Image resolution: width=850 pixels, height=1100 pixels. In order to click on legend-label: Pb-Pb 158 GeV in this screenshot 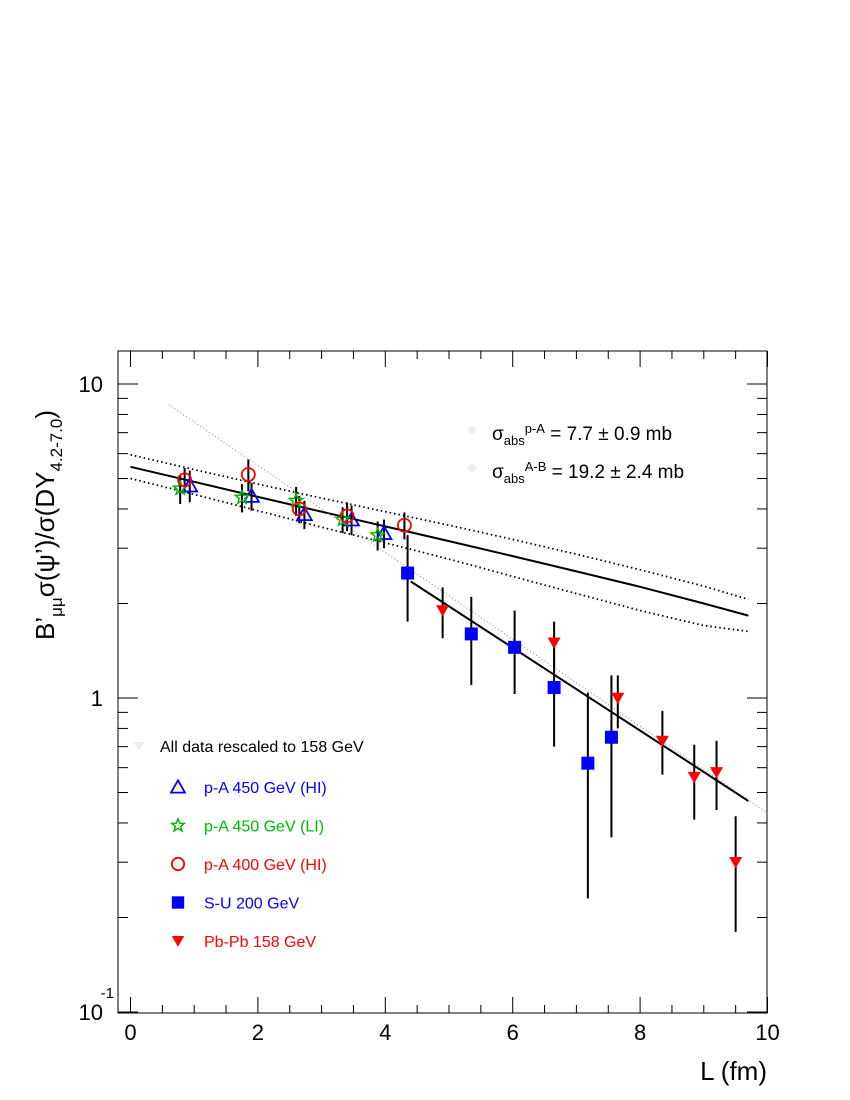, I will do `click(260, 942)`.